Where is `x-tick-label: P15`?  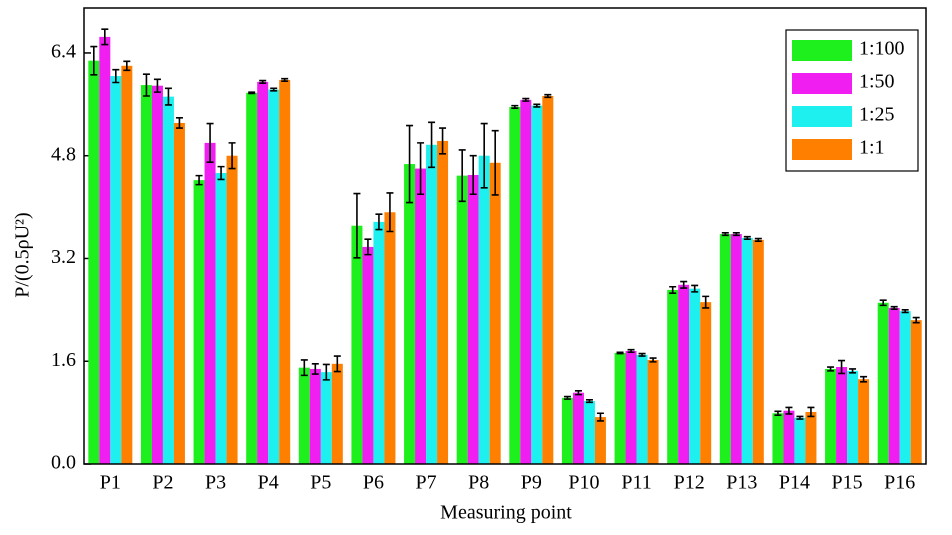
x-tick-label: P15 is located at coordinates (847, 483).